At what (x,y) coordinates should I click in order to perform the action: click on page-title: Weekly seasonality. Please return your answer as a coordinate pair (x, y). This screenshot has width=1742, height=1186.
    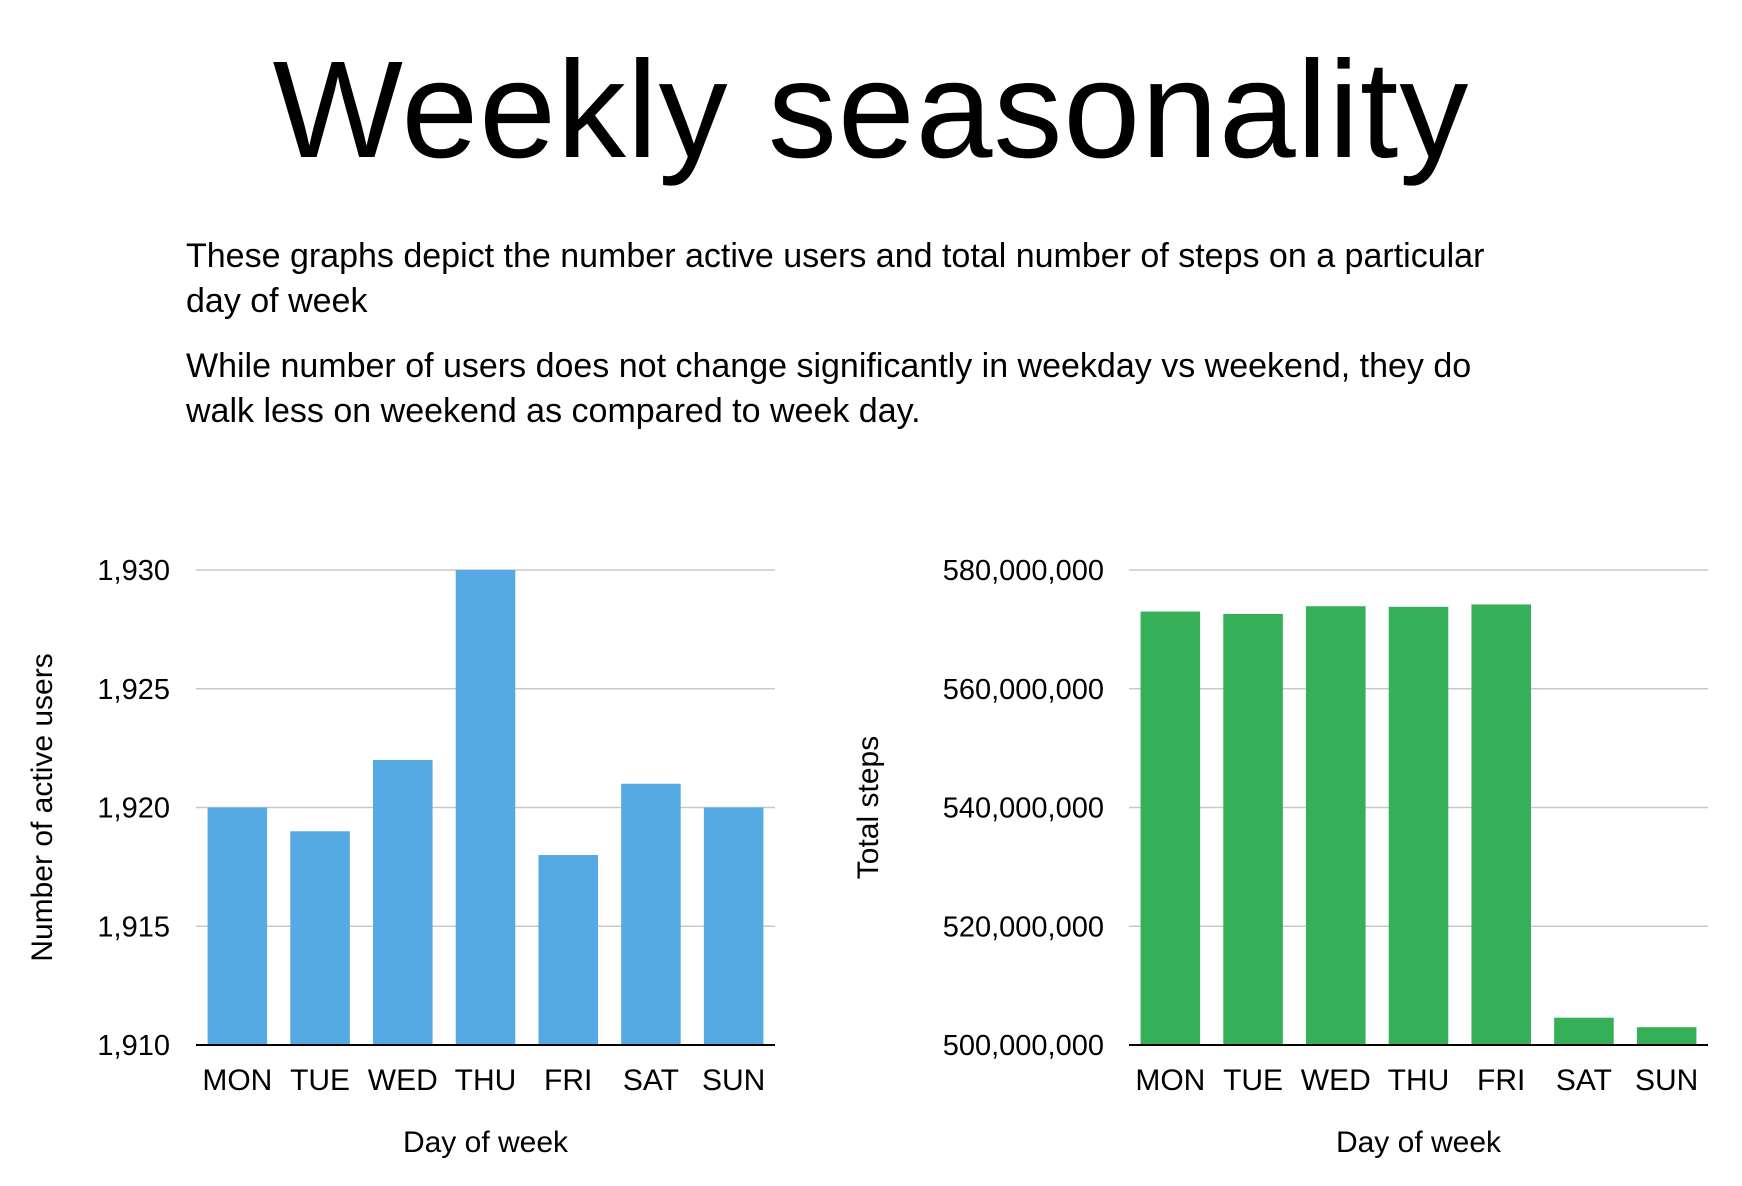
    Looking at the image, I should click on (871, 110).